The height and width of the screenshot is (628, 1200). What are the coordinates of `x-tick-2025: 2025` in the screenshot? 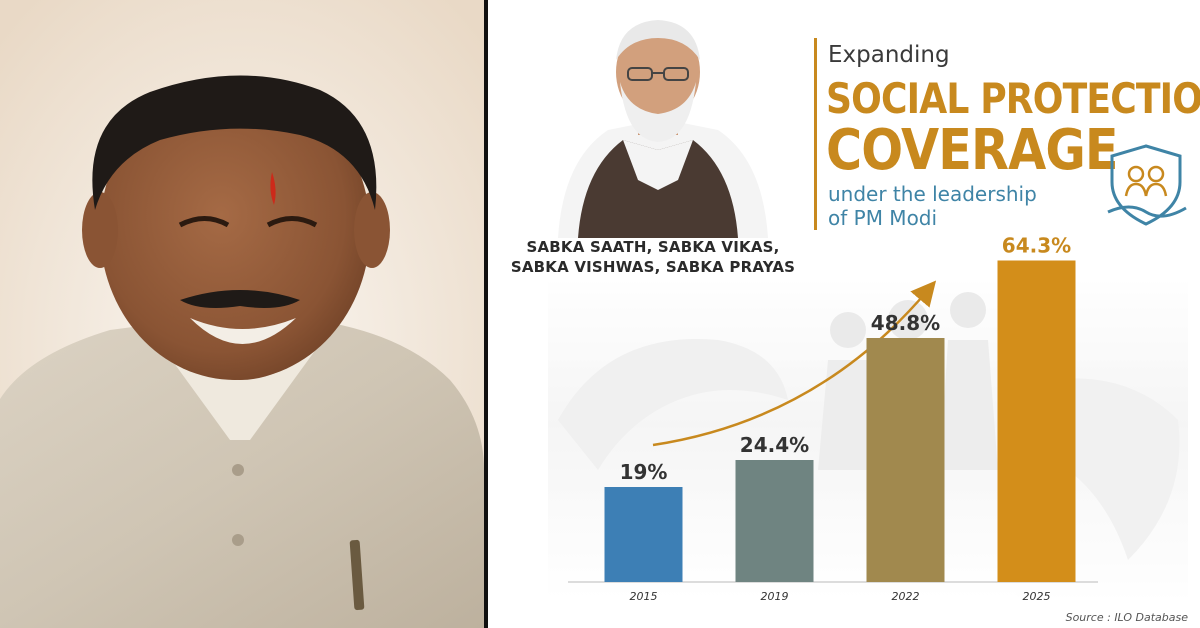 It's located at (1037, 596).